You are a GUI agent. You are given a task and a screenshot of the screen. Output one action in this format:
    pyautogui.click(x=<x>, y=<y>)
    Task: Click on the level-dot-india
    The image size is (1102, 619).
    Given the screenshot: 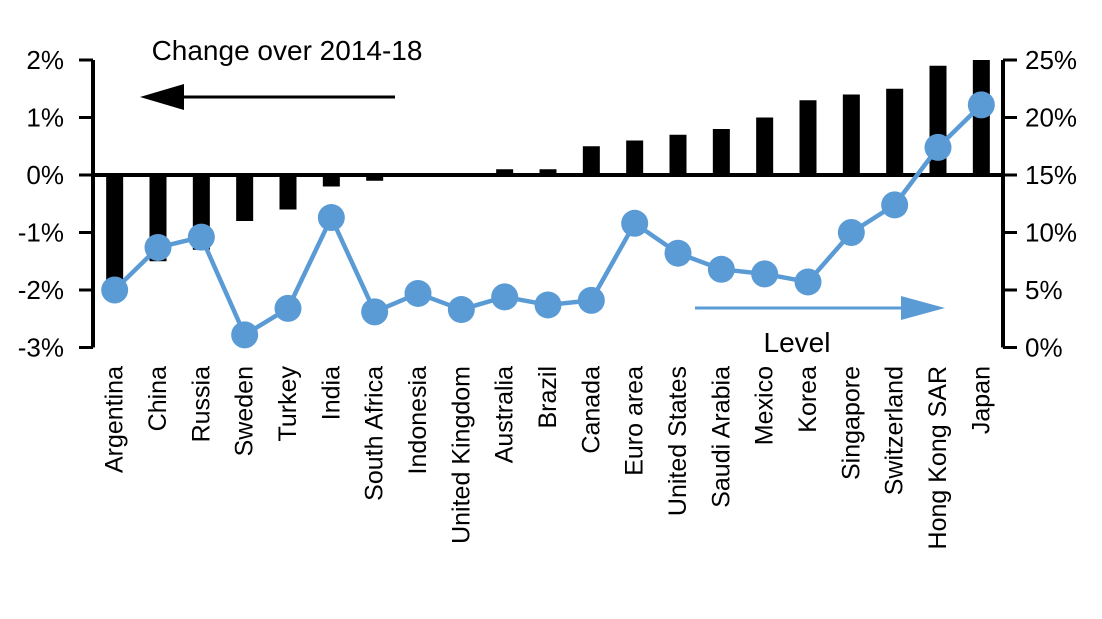 What is the action you would take?
    pyautogui.click(x=331, y=218)
    